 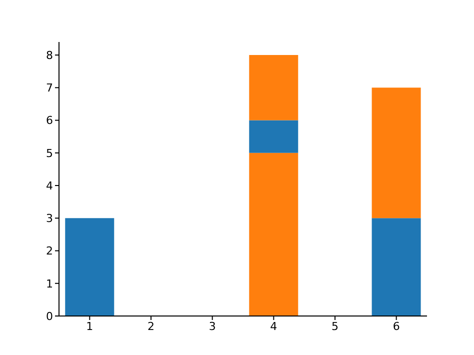 I want to click on y-tick-label: 3, so click(x=49, y=219).